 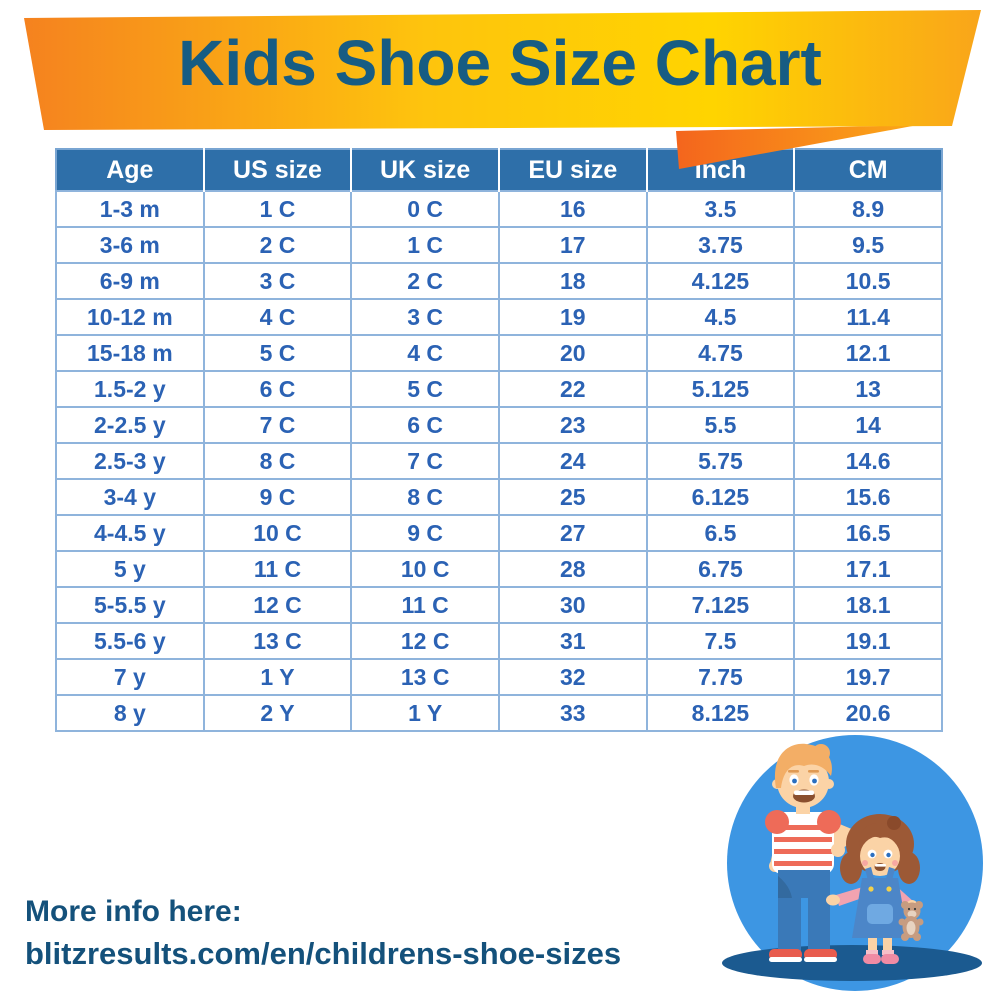 I want to click on table-cell: 16, so click(x=572, y=209).